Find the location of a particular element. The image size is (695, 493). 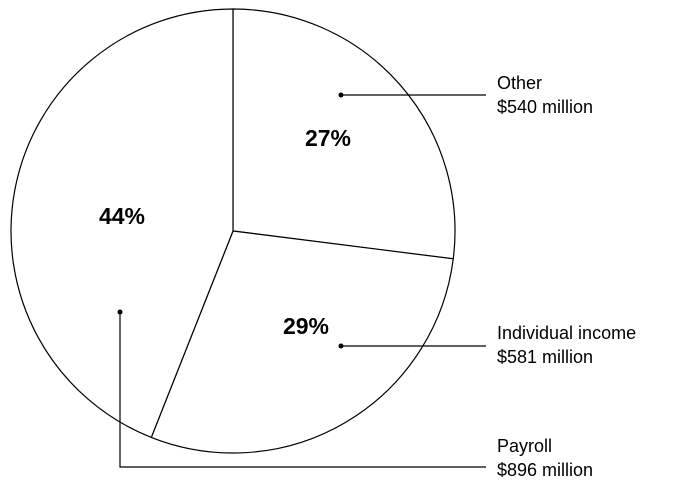

amount-label: $540 million is located at coordinates (545, 107).